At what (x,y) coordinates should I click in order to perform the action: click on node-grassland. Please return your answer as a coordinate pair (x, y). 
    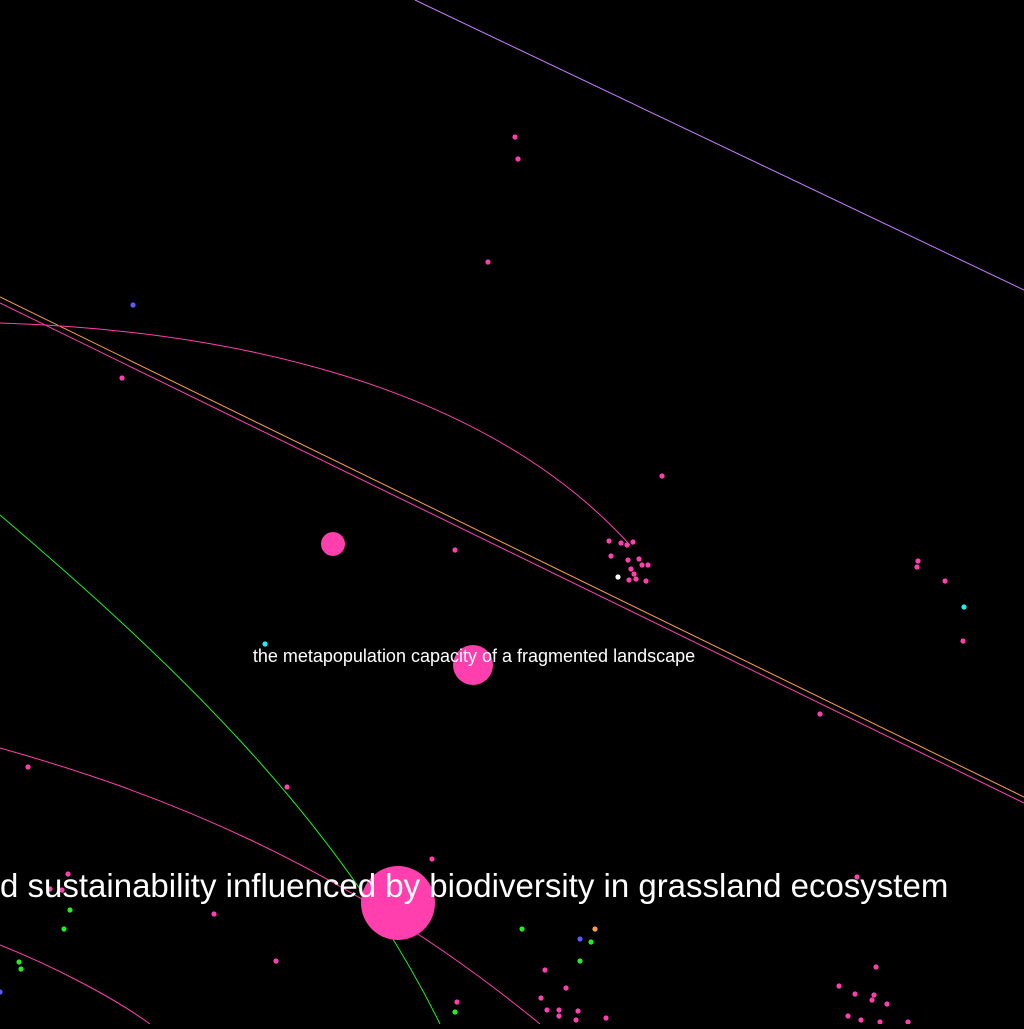
    Looking at the image, I should click on (398, 903).